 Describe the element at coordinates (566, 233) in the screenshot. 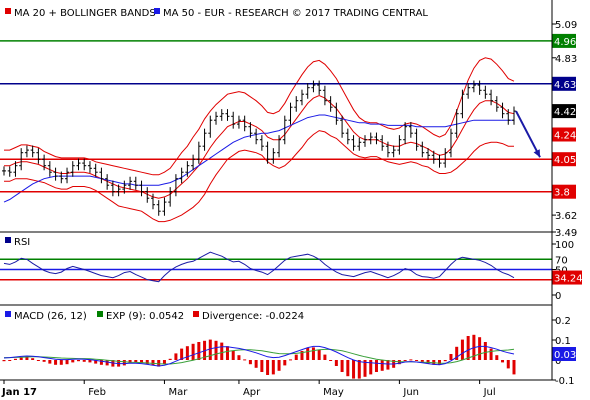

I see `price-y-tick-label: 3.49` at that location.